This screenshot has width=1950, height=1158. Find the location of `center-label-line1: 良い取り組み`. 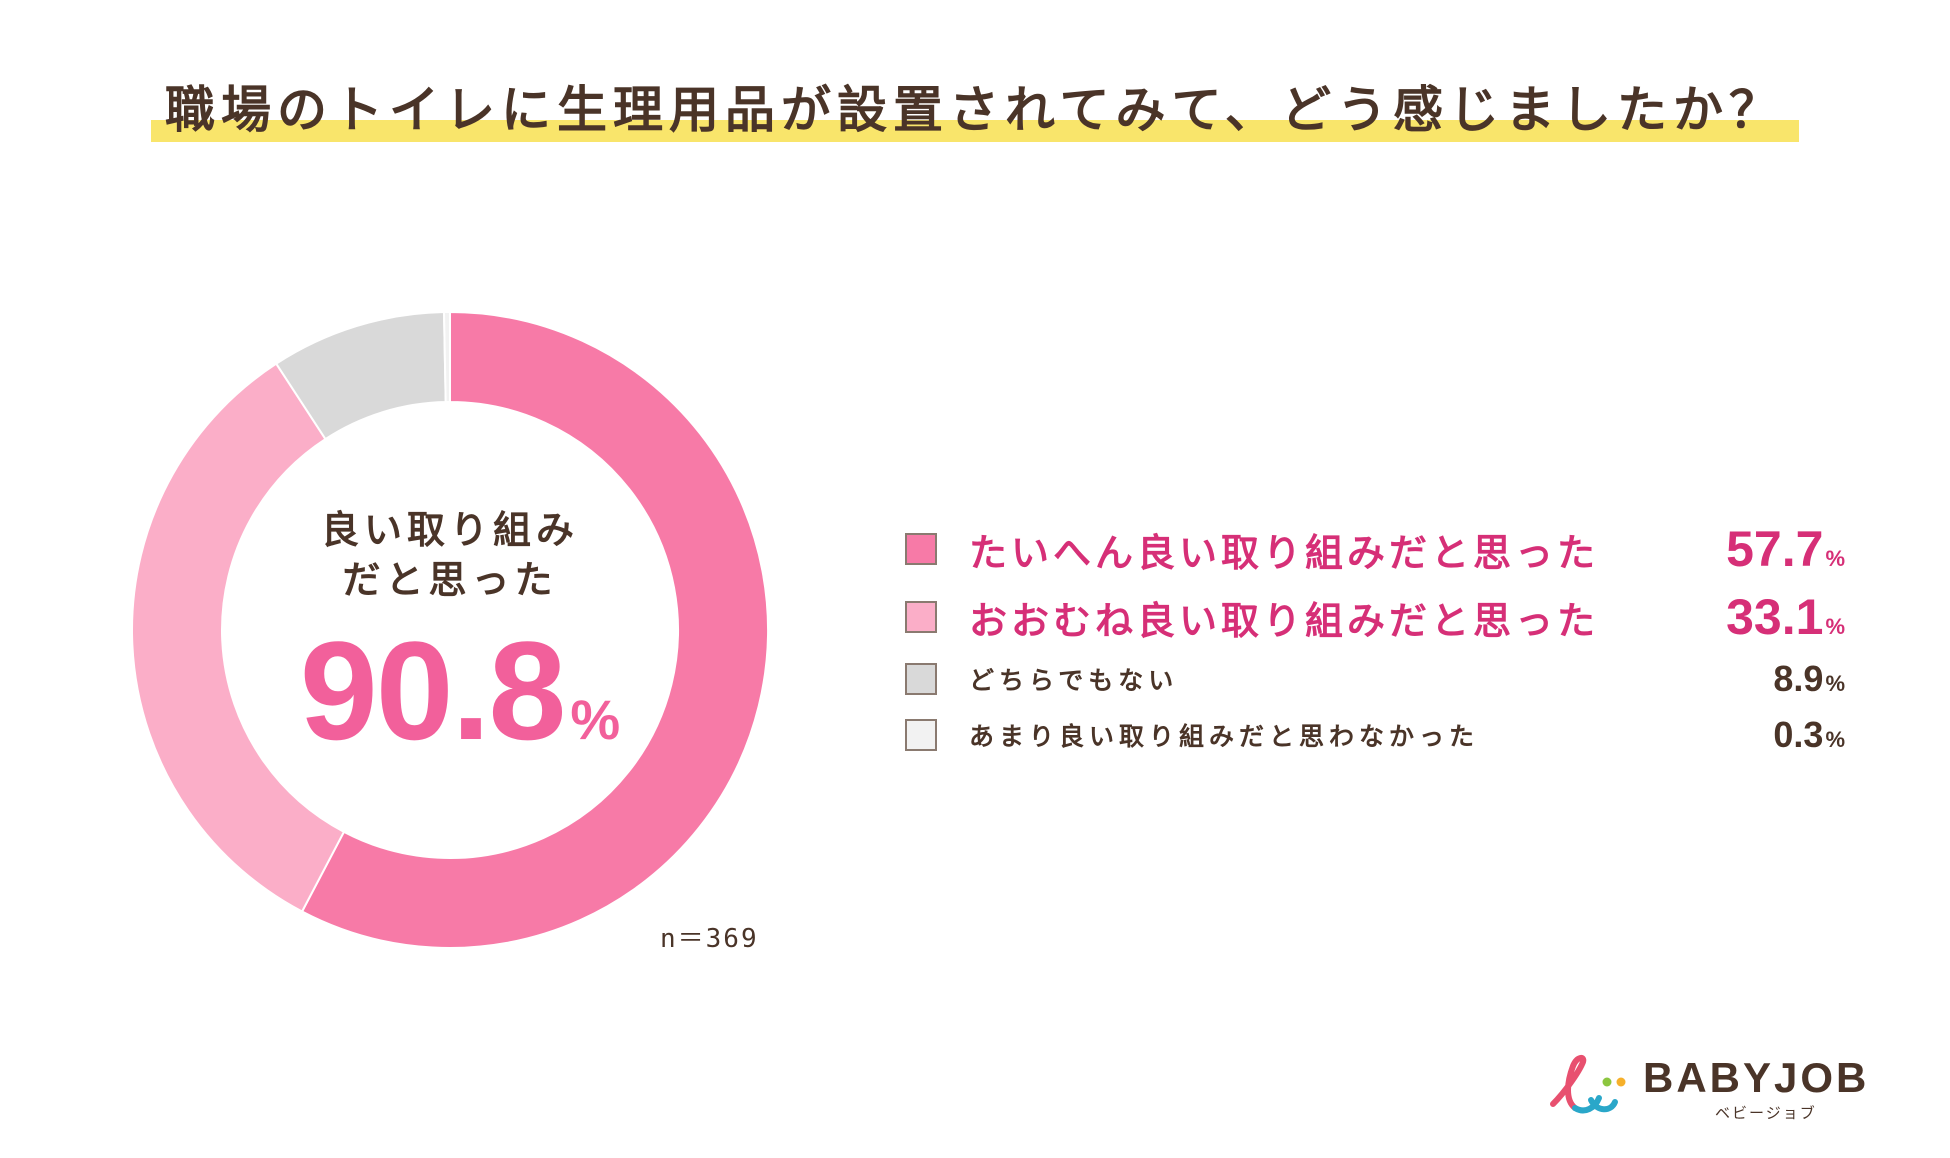

center-label-line1: 良い取り組み is located at coordinates (449, 530).